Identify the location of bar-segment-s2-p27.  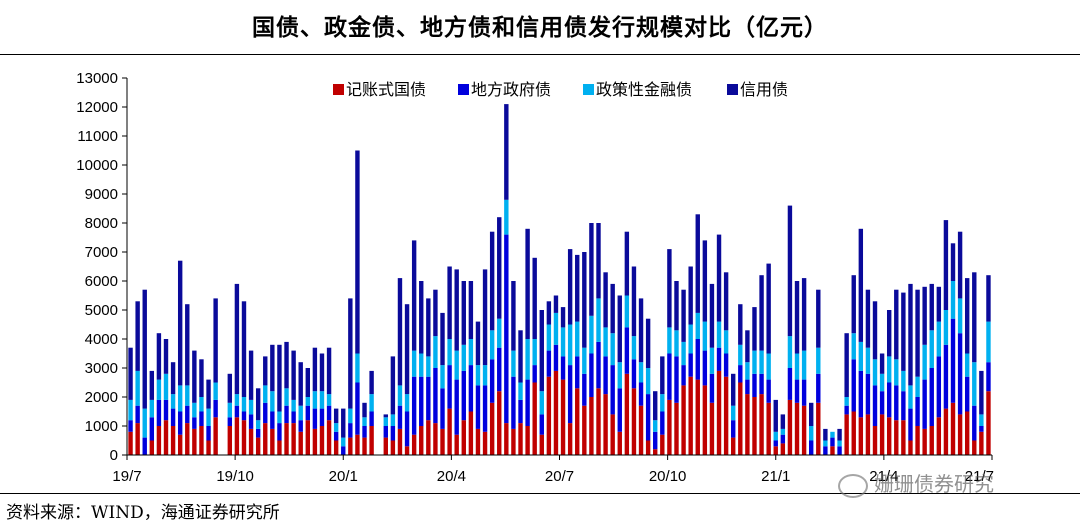
(322, 400).